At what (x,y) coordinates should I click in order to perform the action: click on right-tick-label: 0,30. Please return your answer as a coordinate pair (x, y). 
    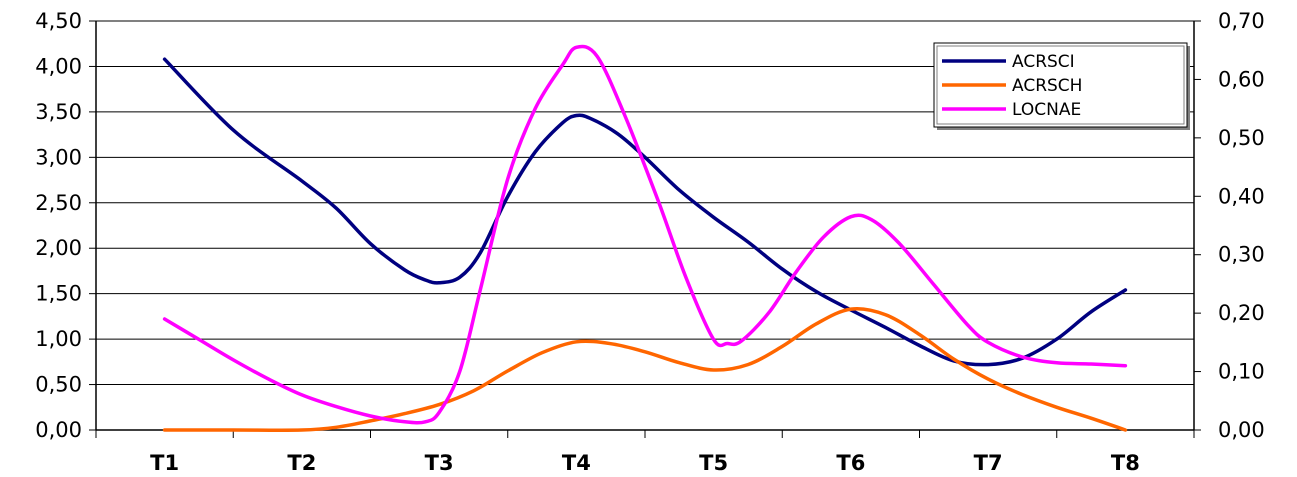
    Looking at the image, I should click on (1241, 255).